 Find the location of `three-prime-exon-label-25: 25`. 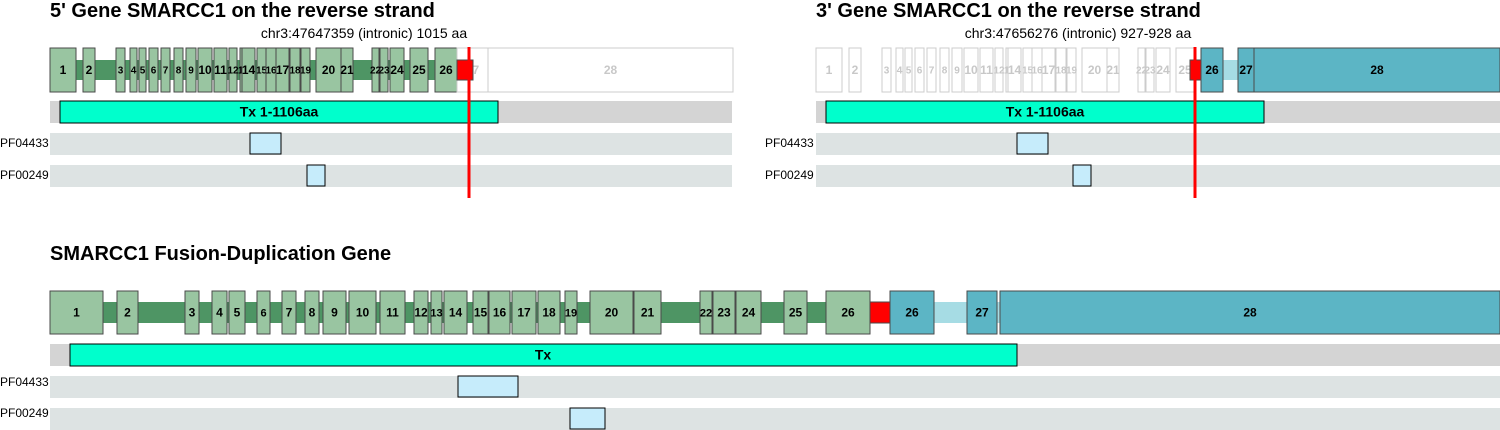

three-prime-exon-label-25: 25 is located at coordinates (1185, 70).